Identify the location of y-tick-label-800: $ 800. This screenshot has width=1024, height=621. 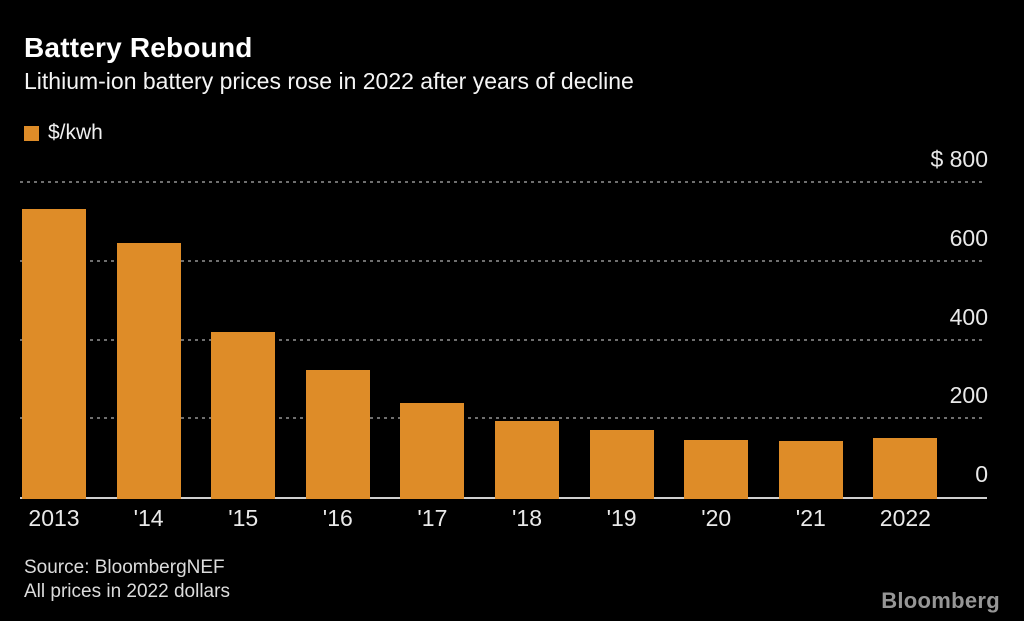
(959, 159).